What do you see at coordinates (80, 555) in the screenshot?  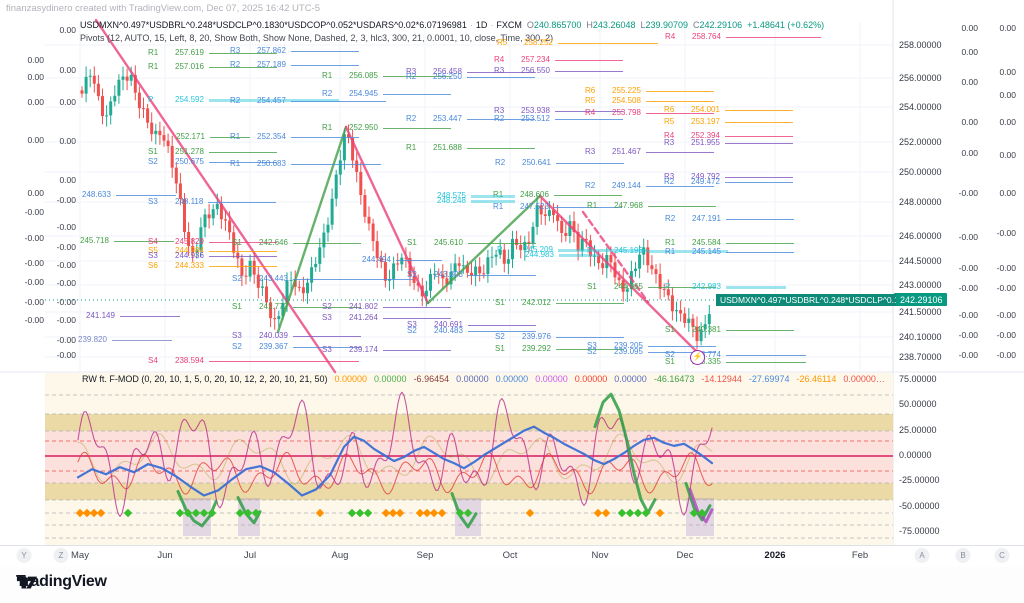 I see `time-label: May` at bounding box center [80, 555].